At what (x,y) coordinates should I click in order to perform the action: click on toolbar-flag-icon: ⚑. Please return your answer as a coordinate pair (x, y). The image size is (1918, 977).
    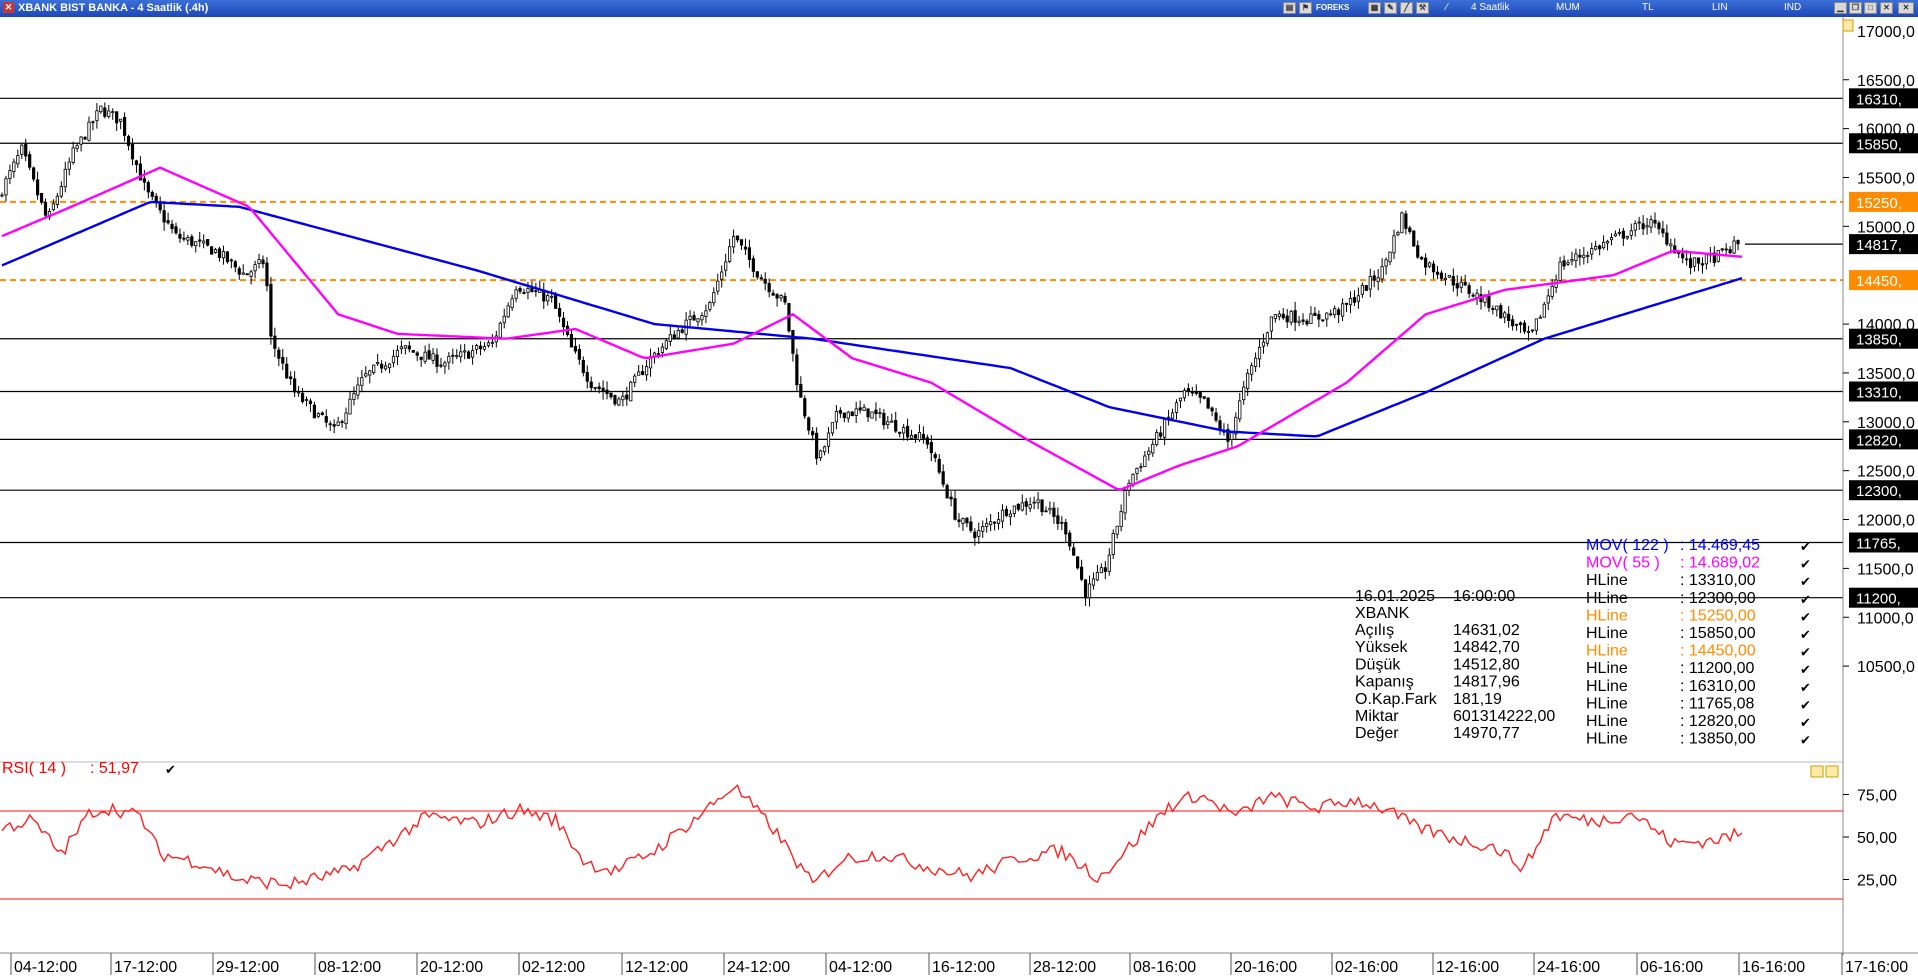
    Looking at the image, I should click on (1305, 8).